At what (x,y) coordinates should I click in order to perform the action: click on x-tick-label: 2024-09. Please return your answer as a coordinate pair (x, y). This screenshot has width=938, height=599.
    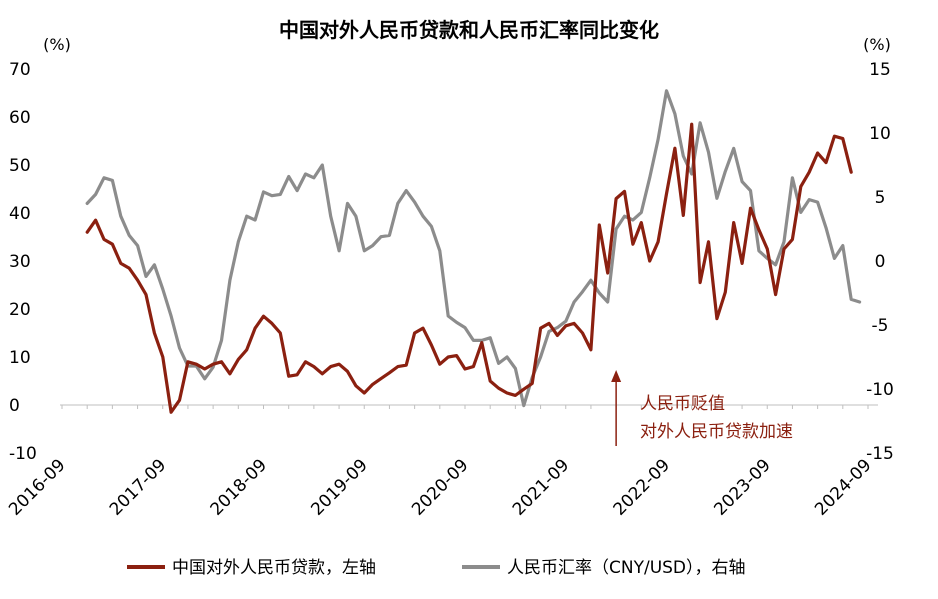
    Looking at the image, I should click on (843, 487).